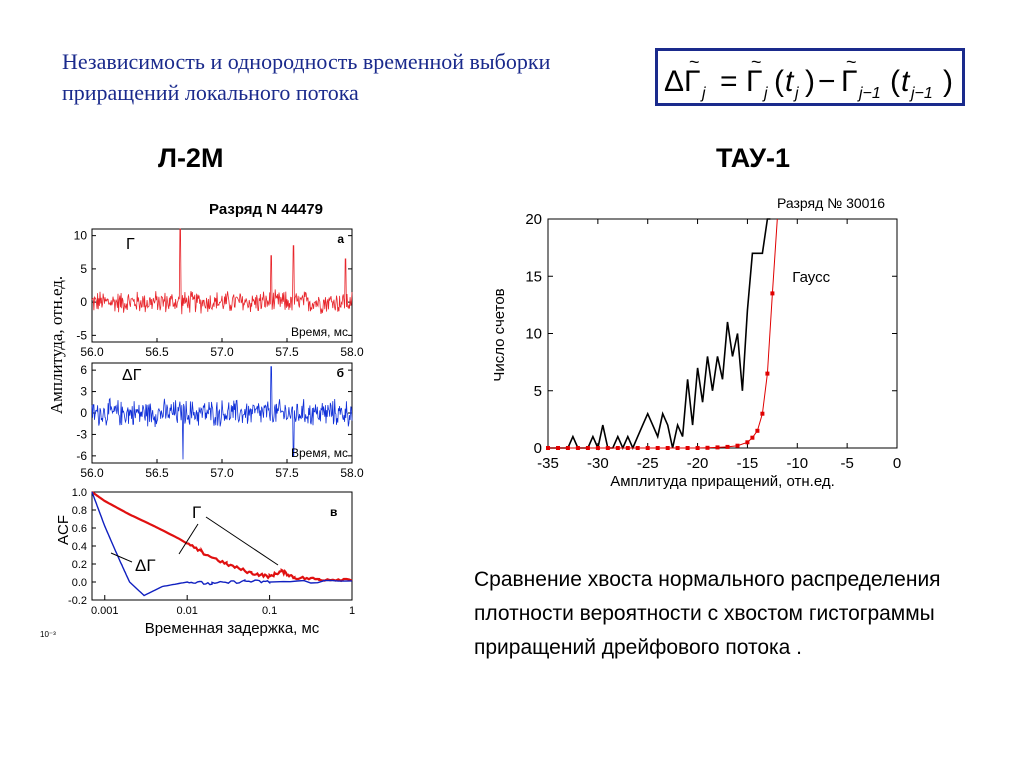  What do you see at coordinates (921, 93) in the screenshot?
I see `formula-sub-jm1-2: j−1` at bounding box center [921, 93].